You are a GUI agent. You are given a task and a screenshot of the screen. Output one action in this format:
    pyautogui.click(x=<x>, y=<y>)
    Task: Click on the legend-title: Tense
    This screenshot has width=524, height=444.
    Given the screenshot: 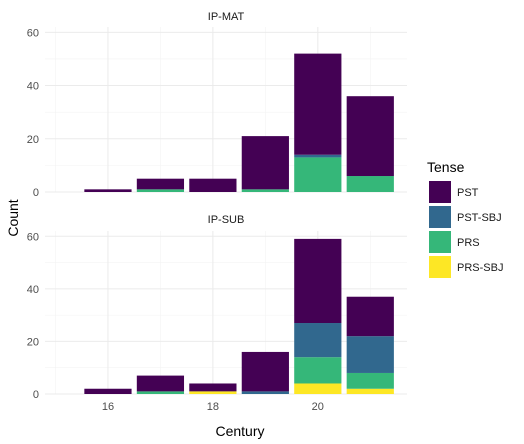 What is the action you would take?
    pyautogui.click(x=446, y=167)
    